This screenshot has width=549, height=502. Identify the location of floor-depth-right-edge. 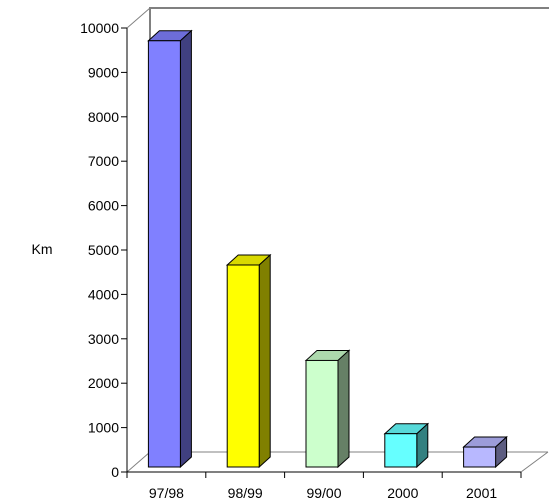
(534, 462).